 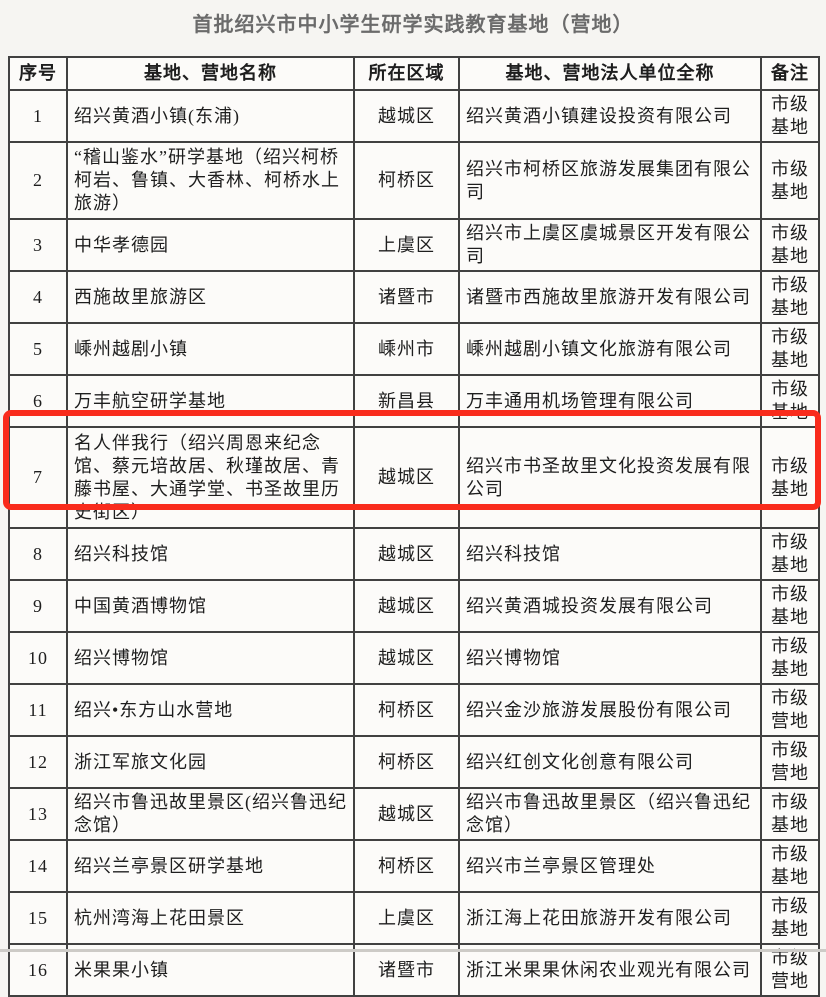 I want to click on cell-name: 西施故里旅游区, so click(x=210, y=297).